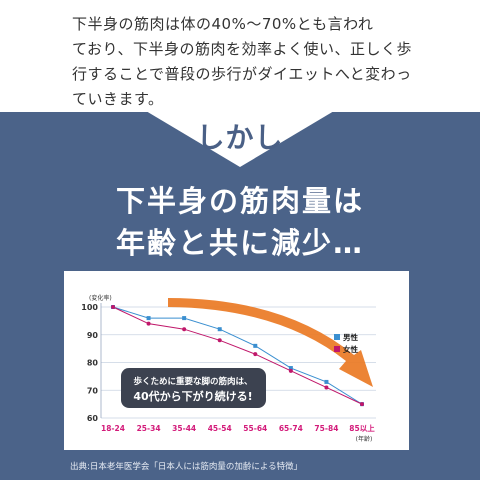 This screenshot has height=480, width=480. I want to click on y-tick-label: 70, so click(93, 390).